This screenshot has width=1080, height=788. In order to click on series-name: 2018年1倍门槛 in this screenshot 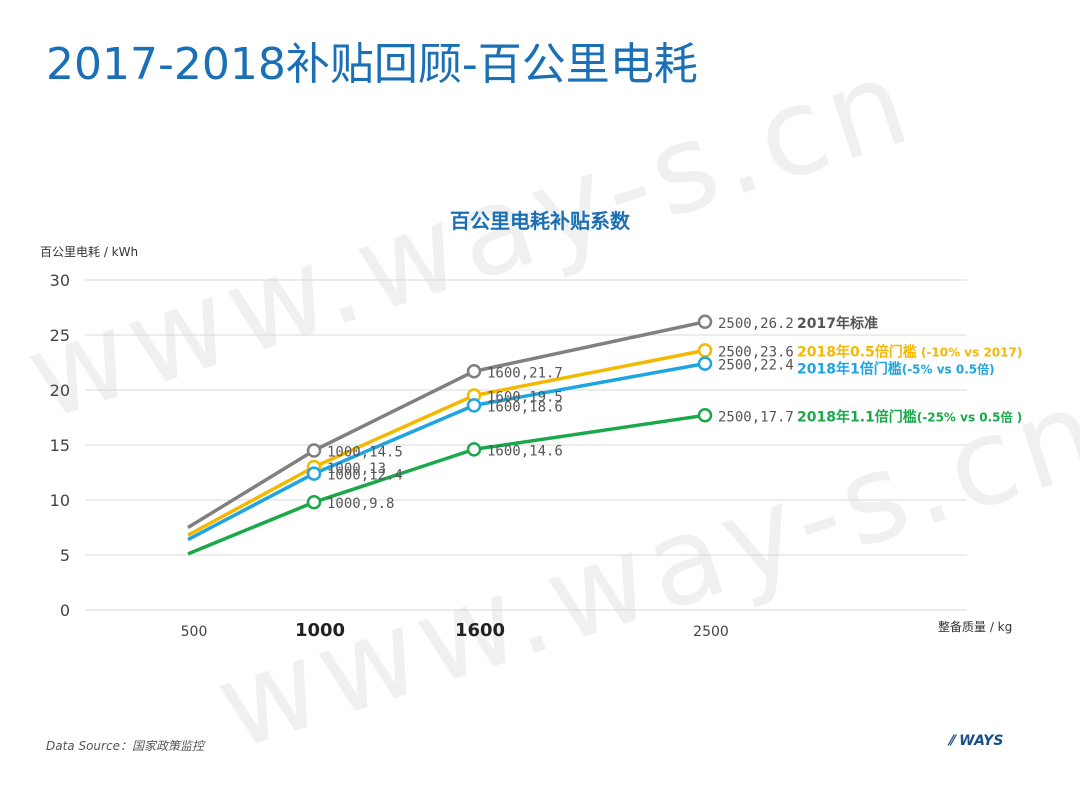, I will do `click(849, 369)`.